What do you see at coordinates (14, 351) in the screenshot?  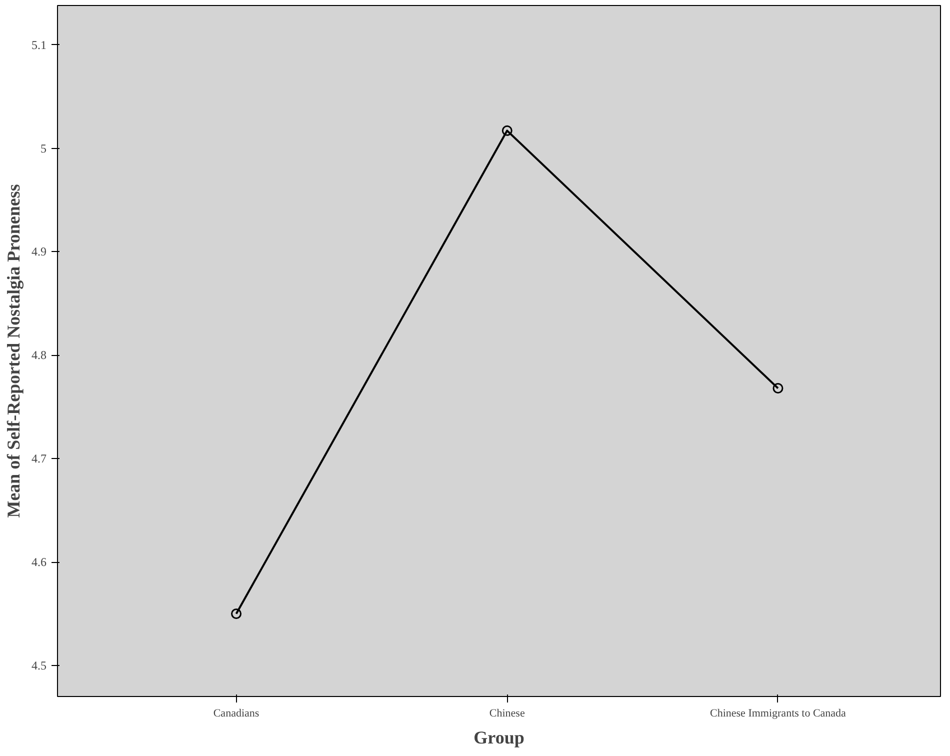 I see `y-axis-title: Mean of Self-Reported Nostalgia Proneness` at bounding box center [14, 351].